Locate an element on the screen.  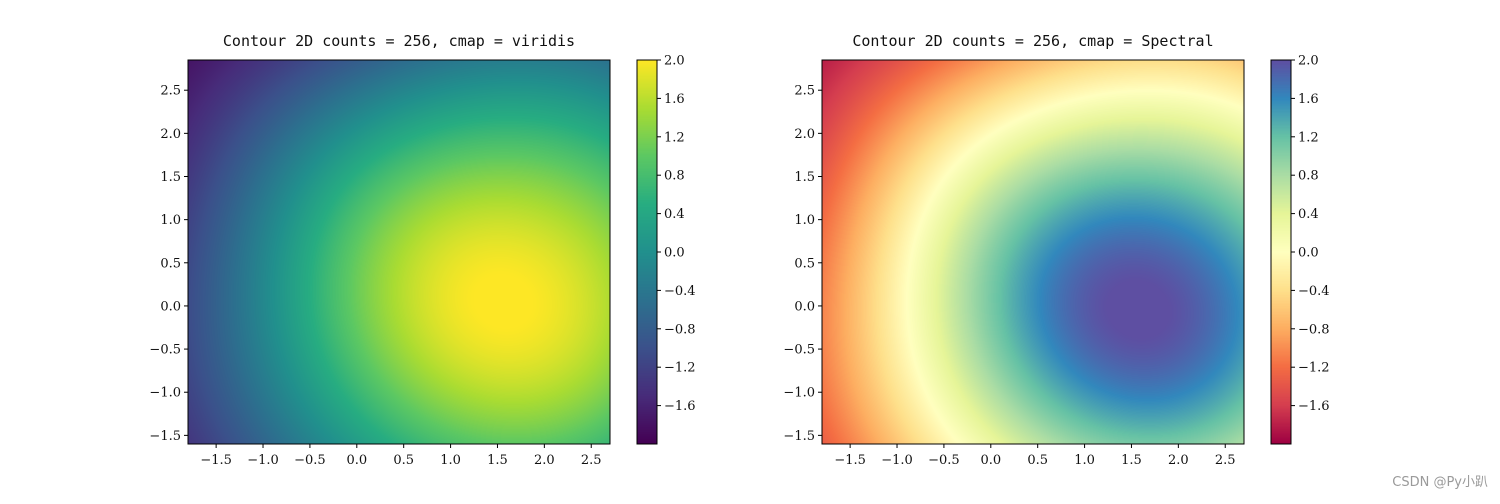
chart-title: Contour 2D counts = 256, cmap = viridis is located at coordinates (399, 41).